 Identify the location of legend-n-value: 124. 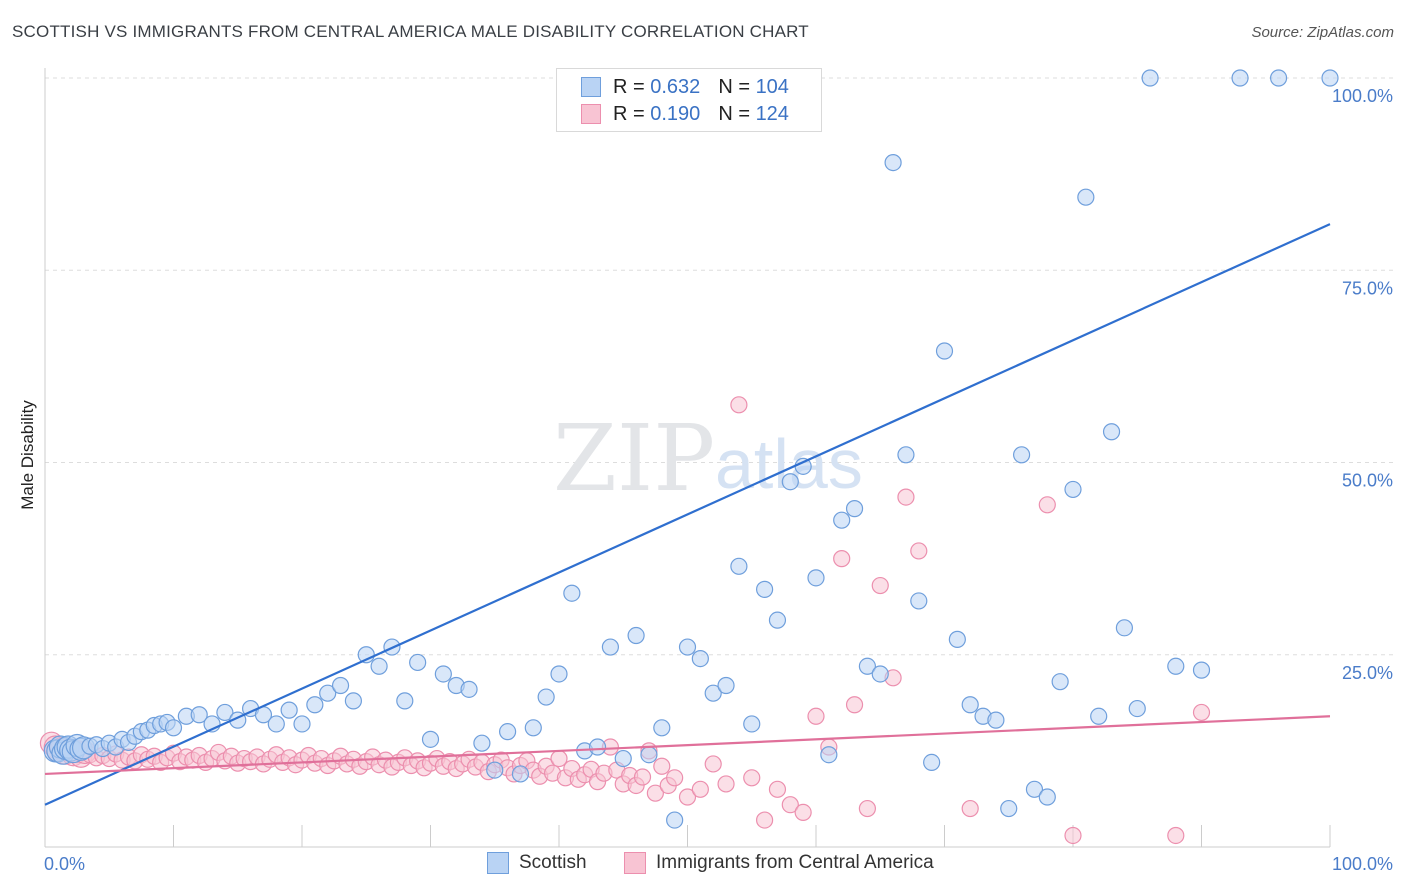
(772, 113).